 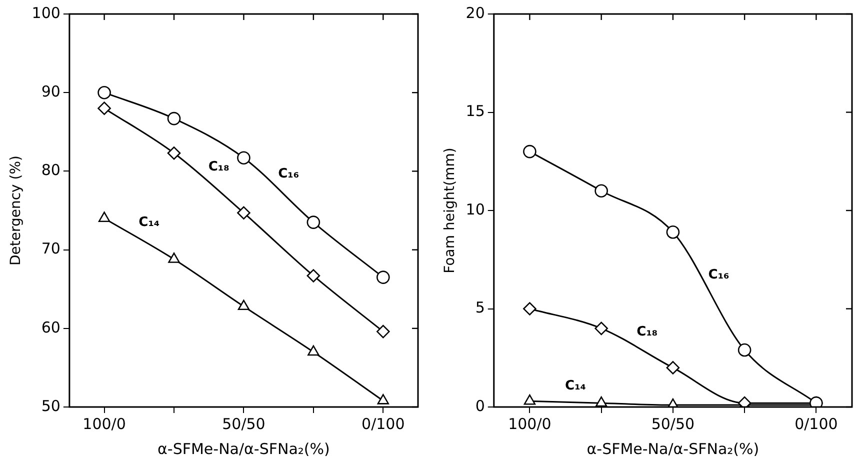 What do you see at coordinates (50, 405) in the screenshot?
I see `y-tick-label: 50` at bounding box center [50, 405].